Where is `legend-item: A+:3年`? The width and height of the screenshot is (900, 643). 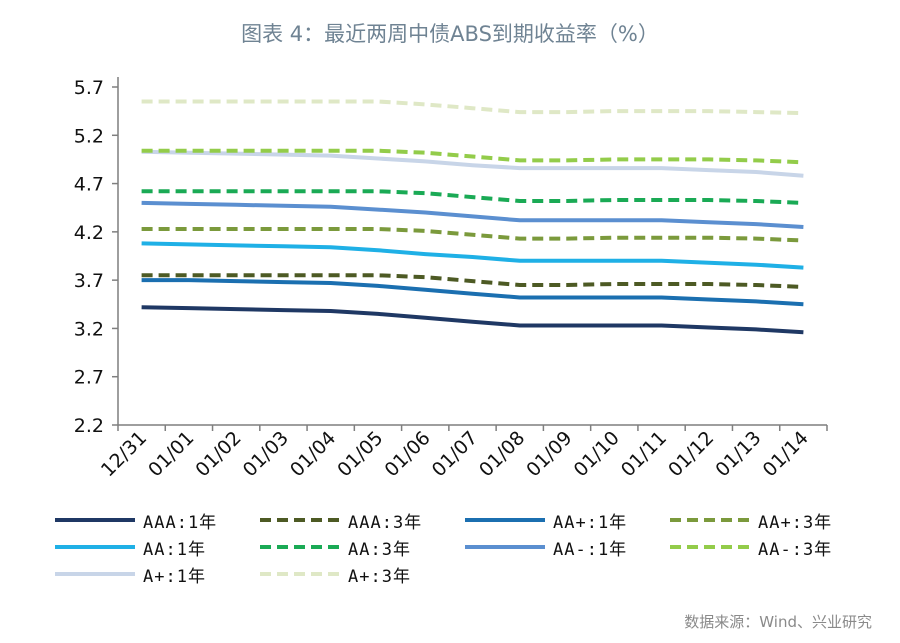
legend-item: A+:3年 is located at coordinates (335, 574).